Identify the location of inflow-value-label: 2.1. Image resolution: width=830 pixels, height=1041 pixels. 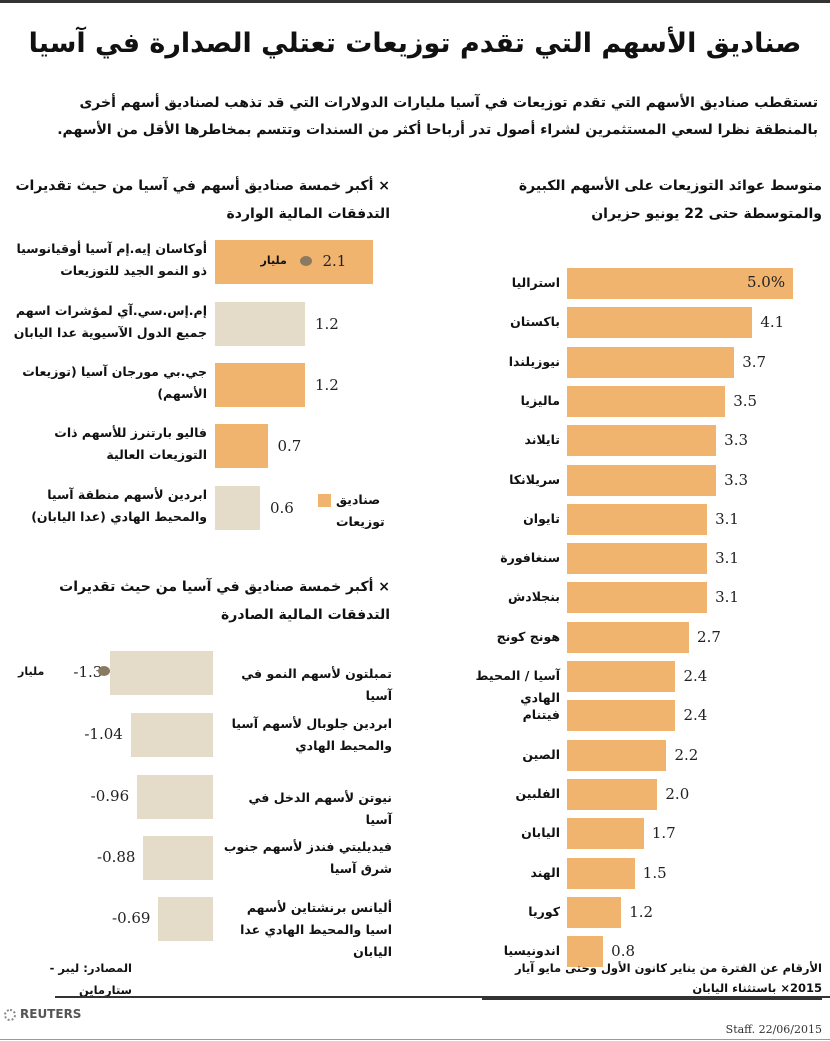
(334, 261).